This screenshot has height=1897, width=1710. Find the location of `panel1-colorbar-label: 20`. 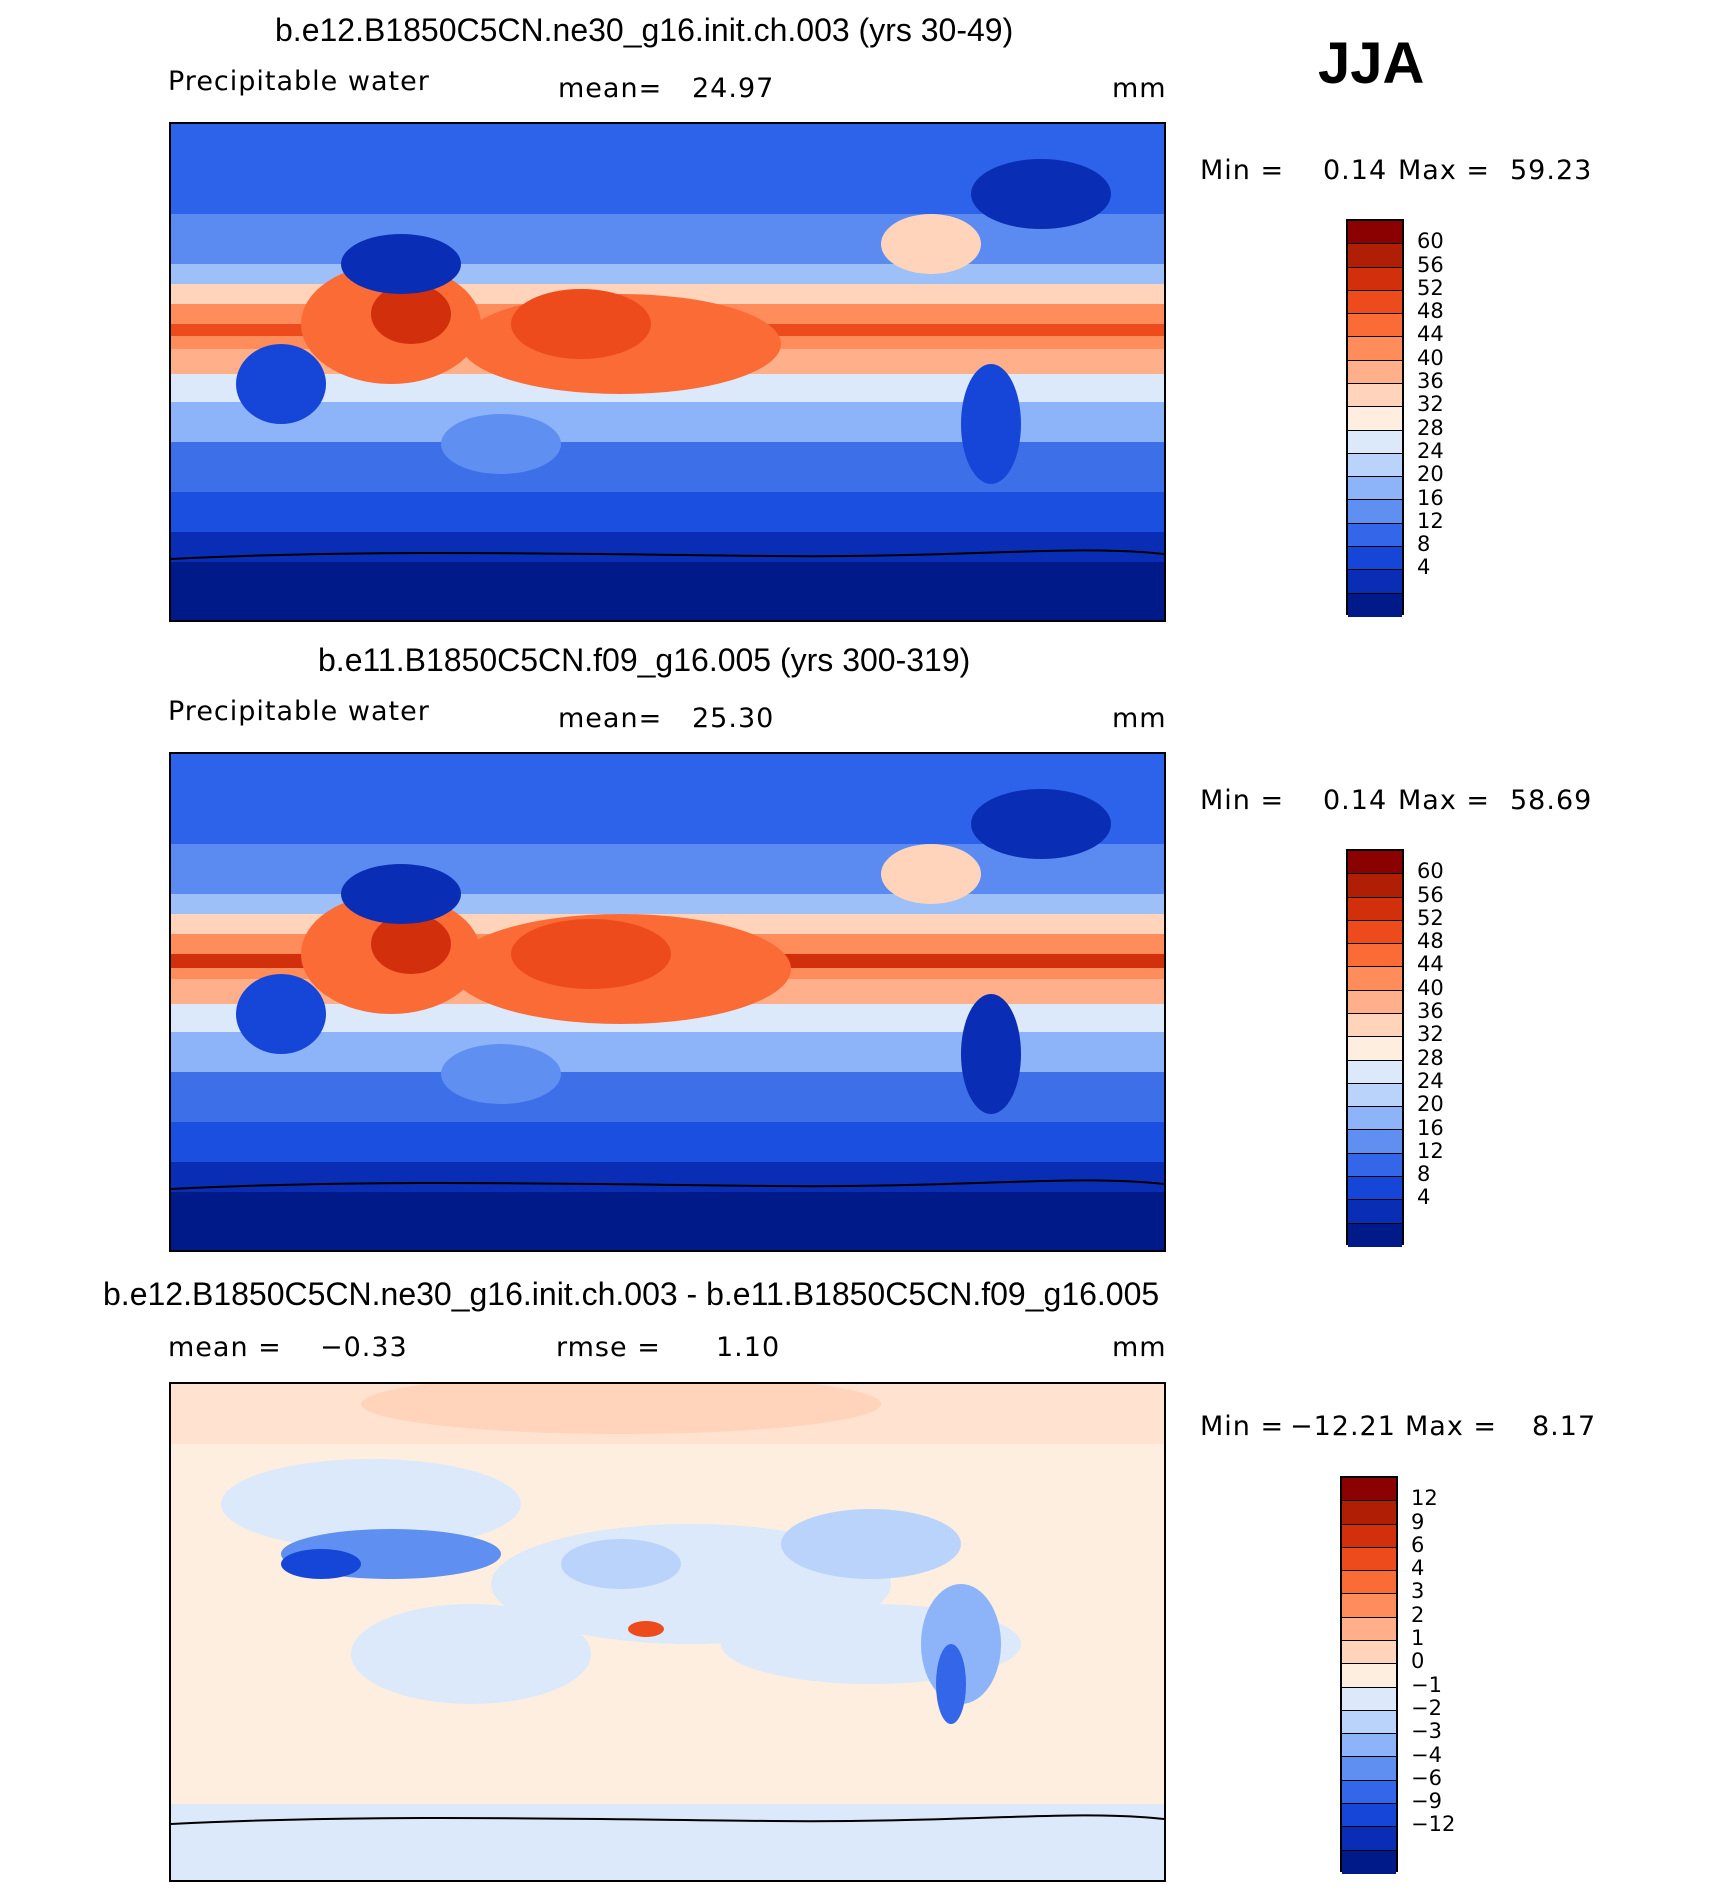

panel1-colorbar-label: 20 is located at coordinates (1430, 474).